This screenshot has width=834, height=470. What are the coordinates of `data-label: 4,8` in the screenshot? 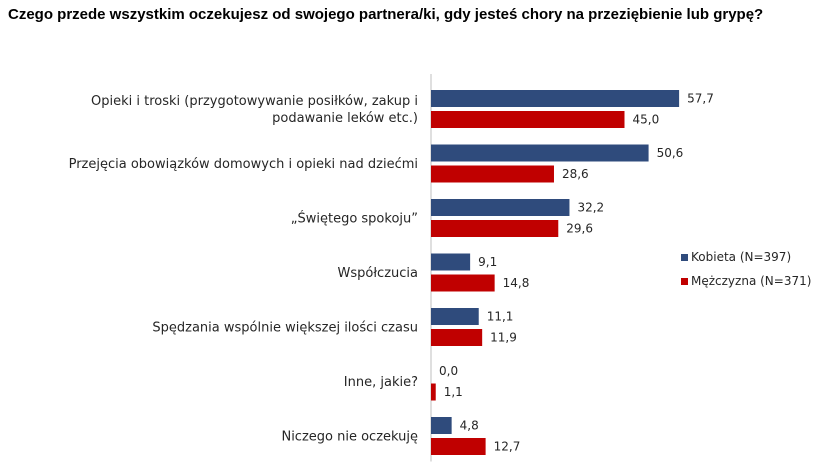 It's located at (469, 426).